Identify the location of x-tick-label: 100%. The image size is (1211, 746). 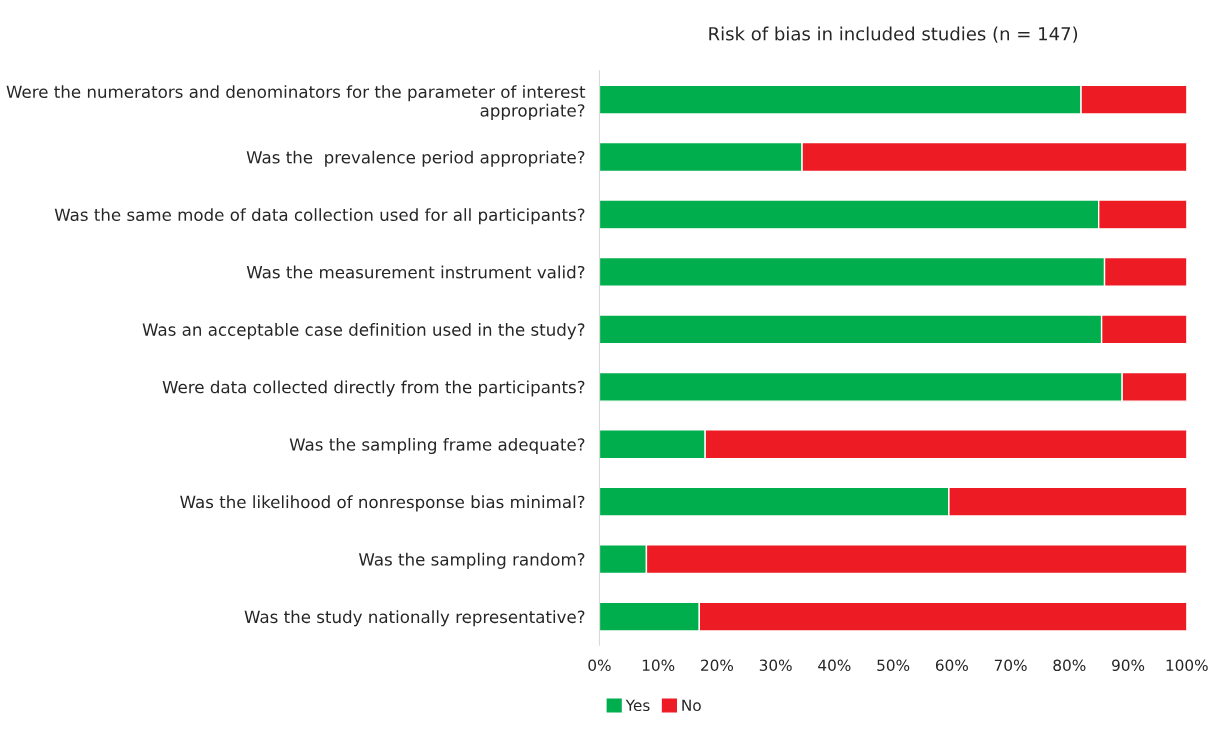
(1187, 665).